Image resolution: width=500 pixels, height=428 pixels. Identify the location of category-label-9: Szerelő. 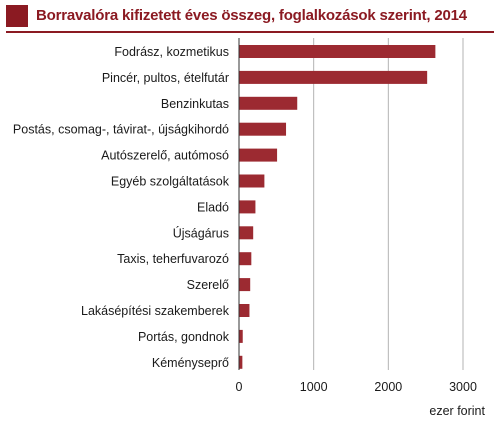
(208, 285).